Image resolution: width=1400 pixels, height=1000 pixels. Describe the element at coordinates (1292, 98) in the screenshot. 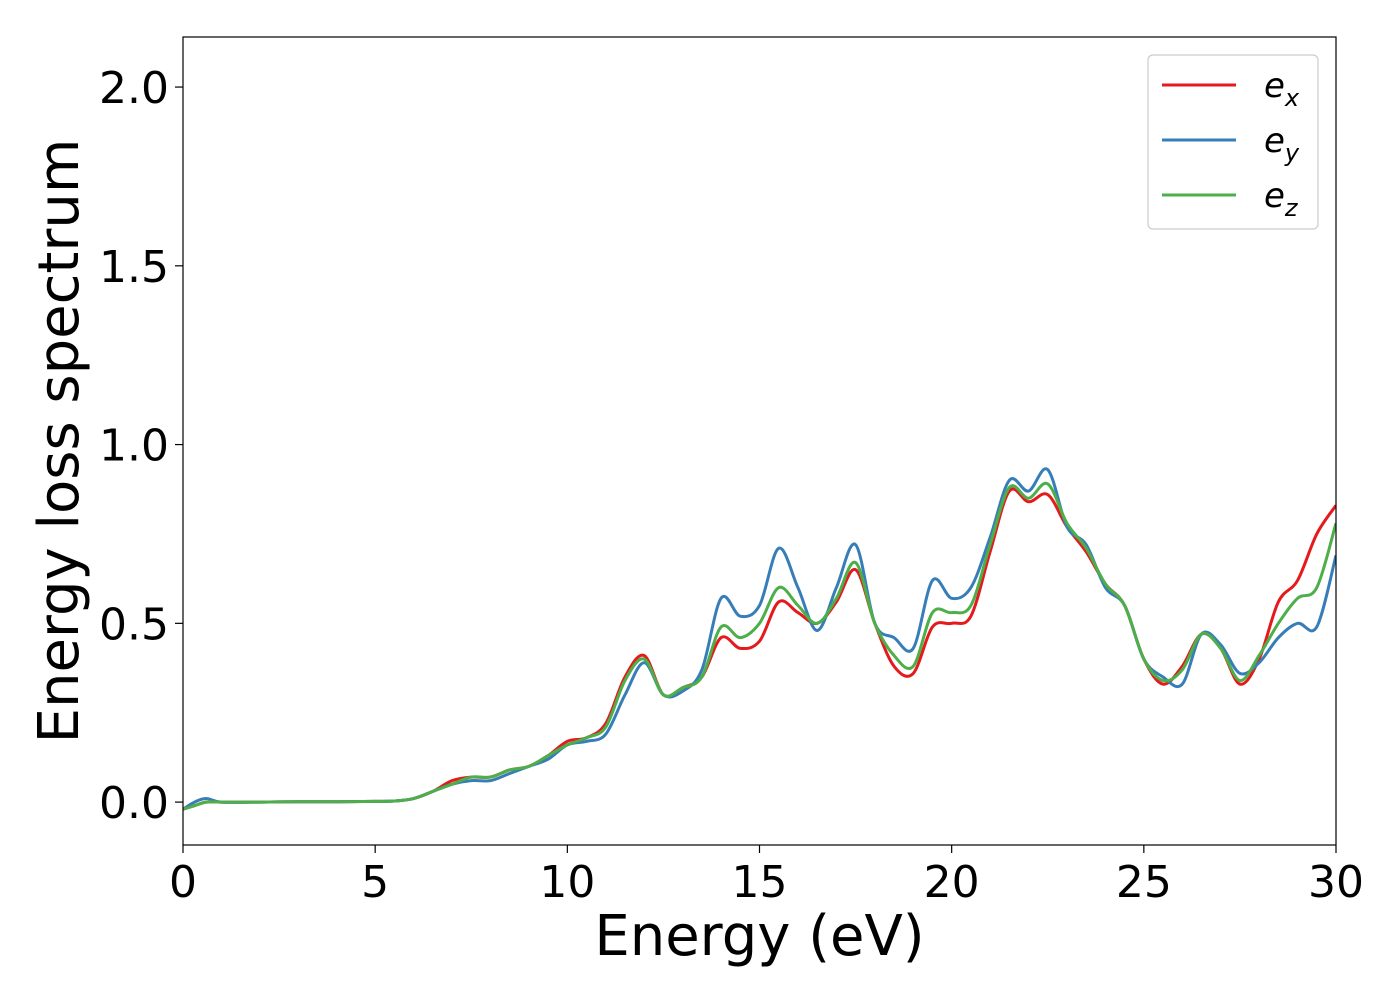

I see `legend-label-subscript: x` at that location.